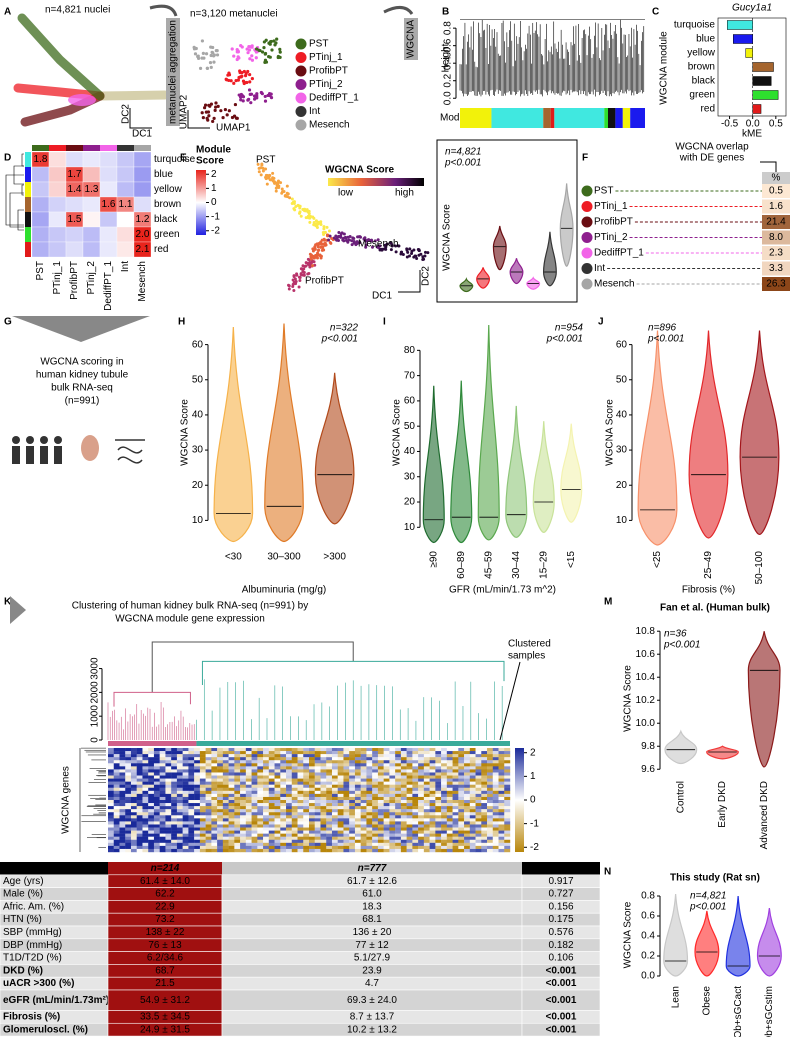 The width and height of the screenshot is (791, 1037). I want to click on value-label: 2.3, so click(776, 253).